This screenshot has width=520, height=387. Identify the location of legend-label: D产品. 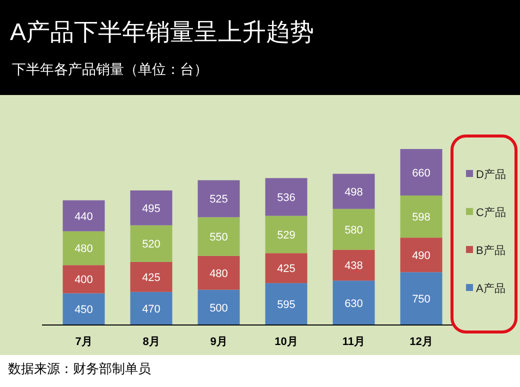
(491, 174).